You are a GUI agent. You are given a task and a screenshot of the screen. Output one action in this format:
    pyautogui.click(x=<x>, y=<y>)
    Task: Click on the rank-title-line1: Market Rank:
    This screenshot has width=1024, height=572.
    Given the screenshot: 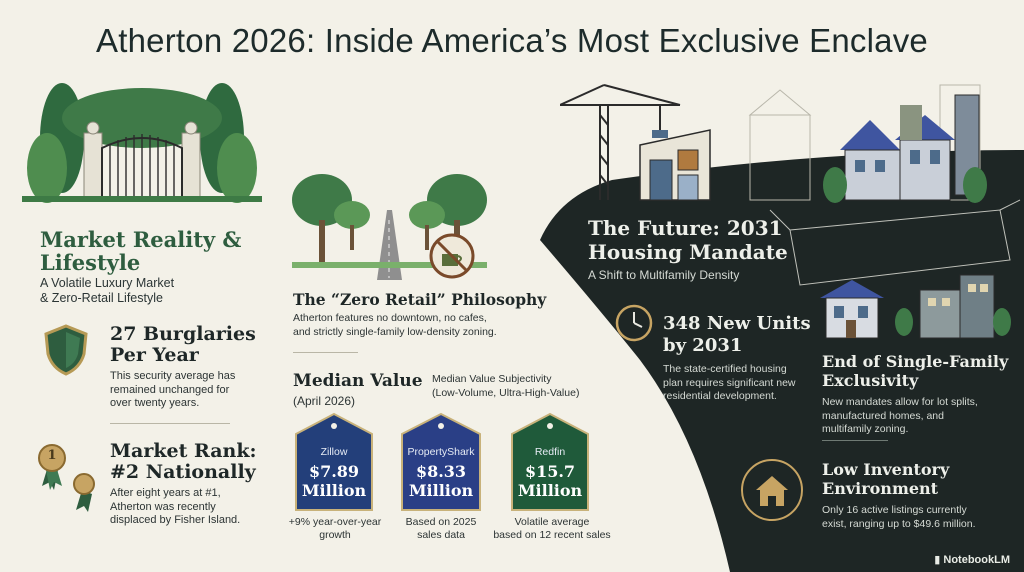 What is the action you would take?
    pyautogui.click(x=183, y=451)
    